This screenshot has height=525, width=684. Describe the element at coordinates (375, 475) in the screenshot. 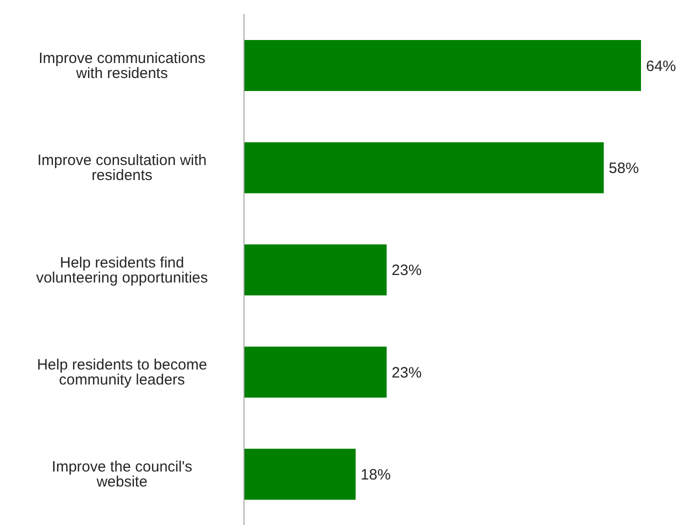

I see `data-label: 18%` at that location.